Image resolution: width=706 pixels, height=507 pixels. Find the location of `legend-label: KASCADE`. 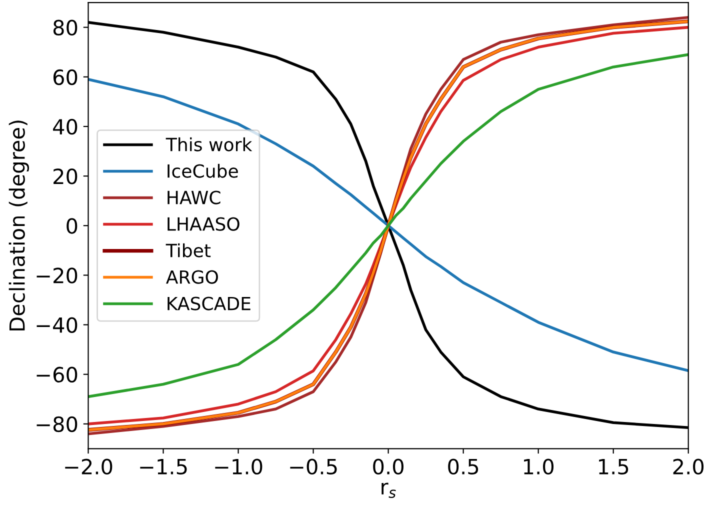

legend-label: KASCADE is located at coordinates (209, 303).